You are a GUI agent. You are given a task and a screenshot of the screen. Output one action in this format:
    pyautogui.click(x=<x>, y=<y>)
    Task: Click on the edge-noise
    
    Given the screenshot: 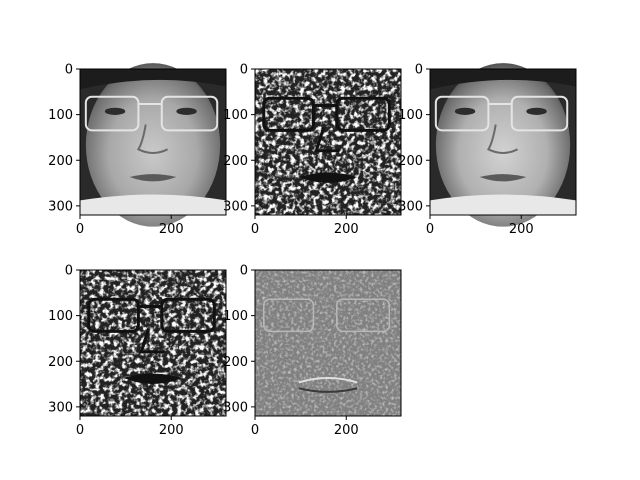 What is the action you would take?
    pyautogui.click(x=328, y=343)
    